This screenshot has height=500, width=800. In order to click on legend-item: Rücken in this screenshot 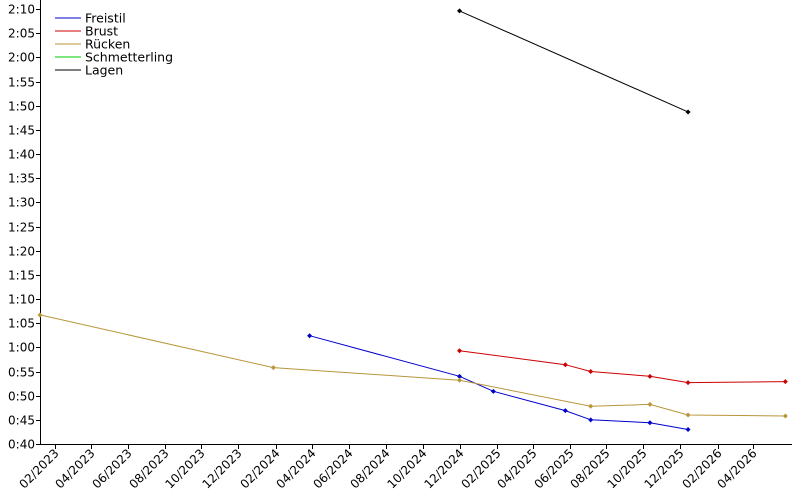, I will do `click(92, 44)`.